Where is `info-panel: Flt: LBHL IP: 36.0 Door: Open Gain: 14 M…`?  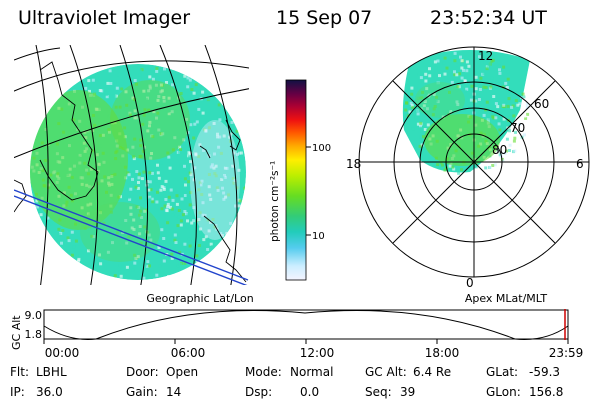
info-panel: Flt: LBHL IP: 36.0 Door: Open Gain: 14 M… is located at coordinates (286, 382).